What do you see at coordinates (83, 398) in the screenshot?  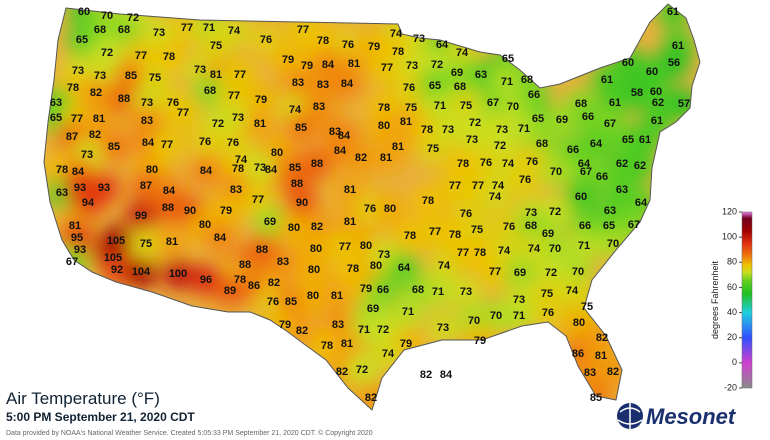 I see `title: Air Temperature (°F)` at bounding box center [83, 398].